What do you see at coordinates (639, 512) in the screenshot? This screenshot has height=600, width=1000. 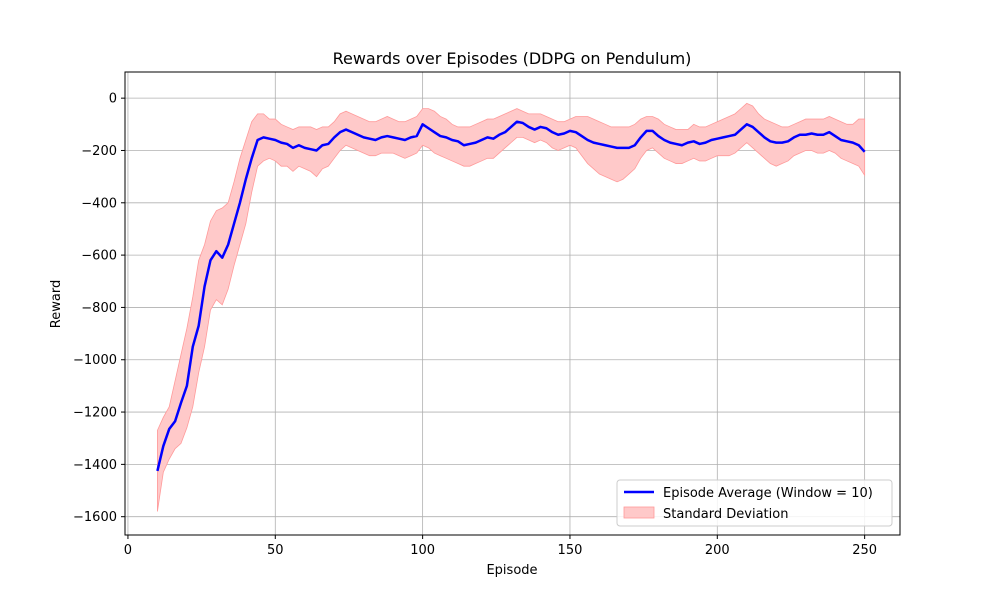 I see `legend-band-swatch` at bounding box center [639, 512].